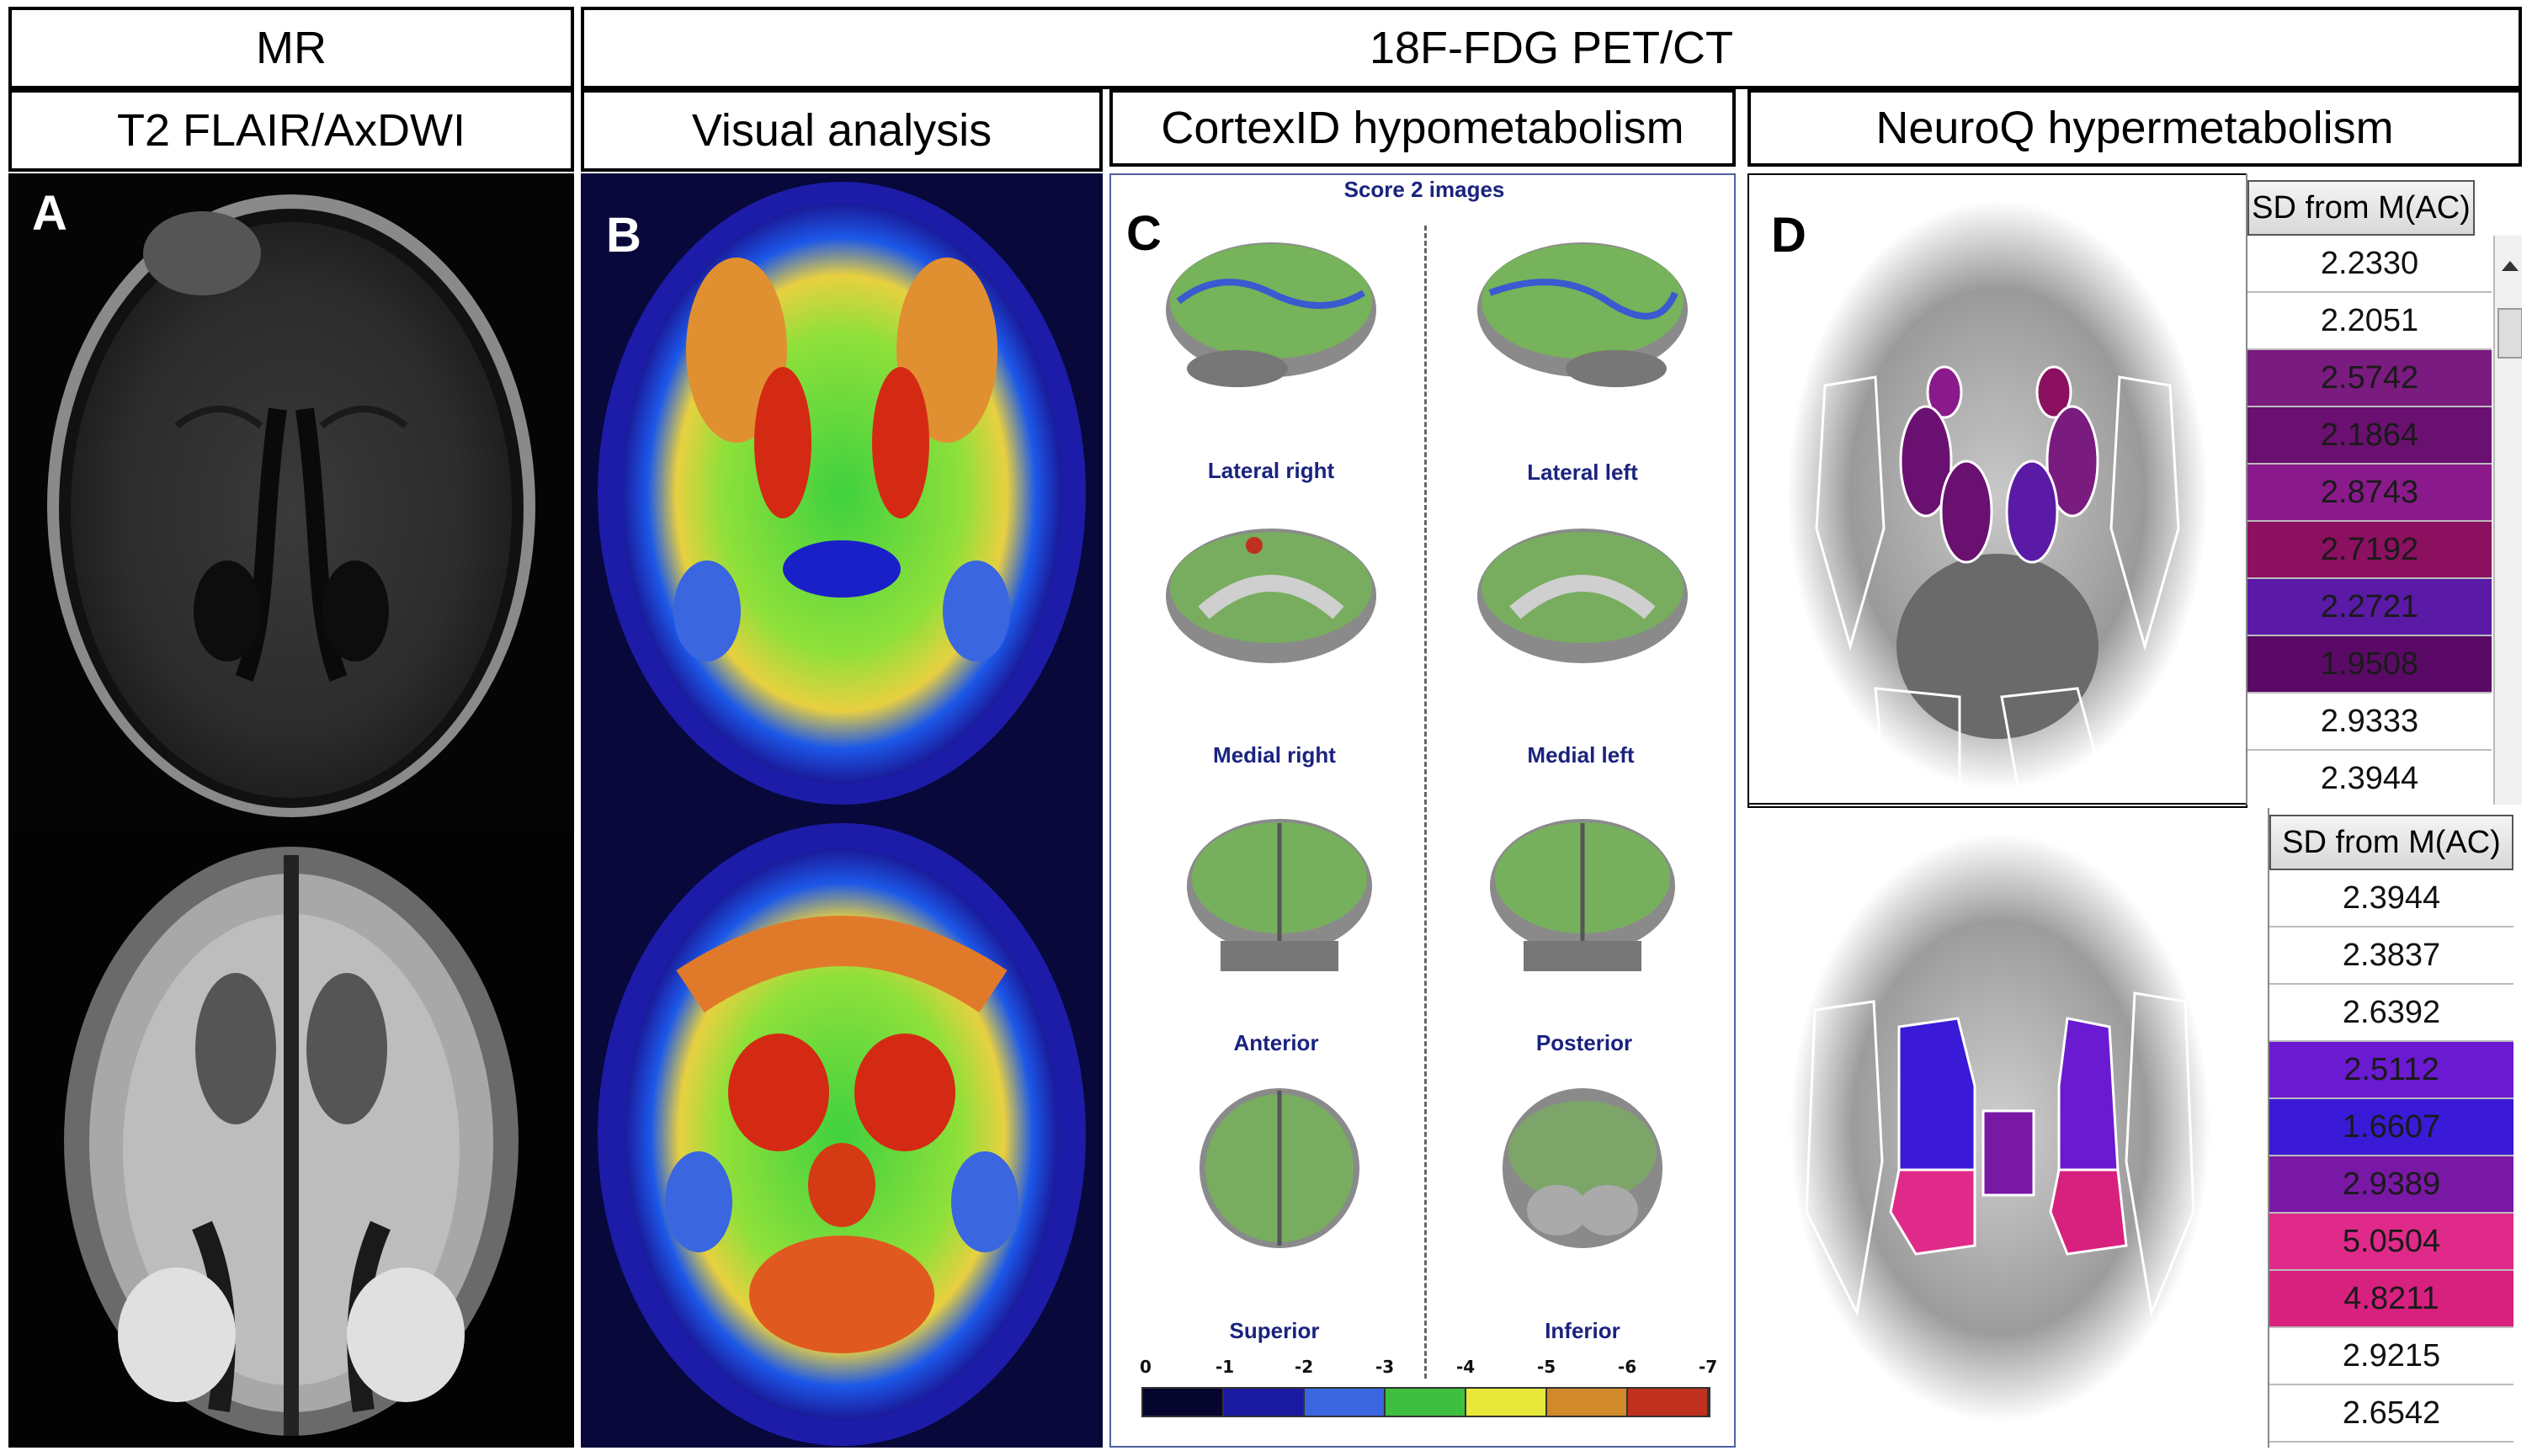  I want to click on label-inferior: Inferior, so click(1582, 1330).